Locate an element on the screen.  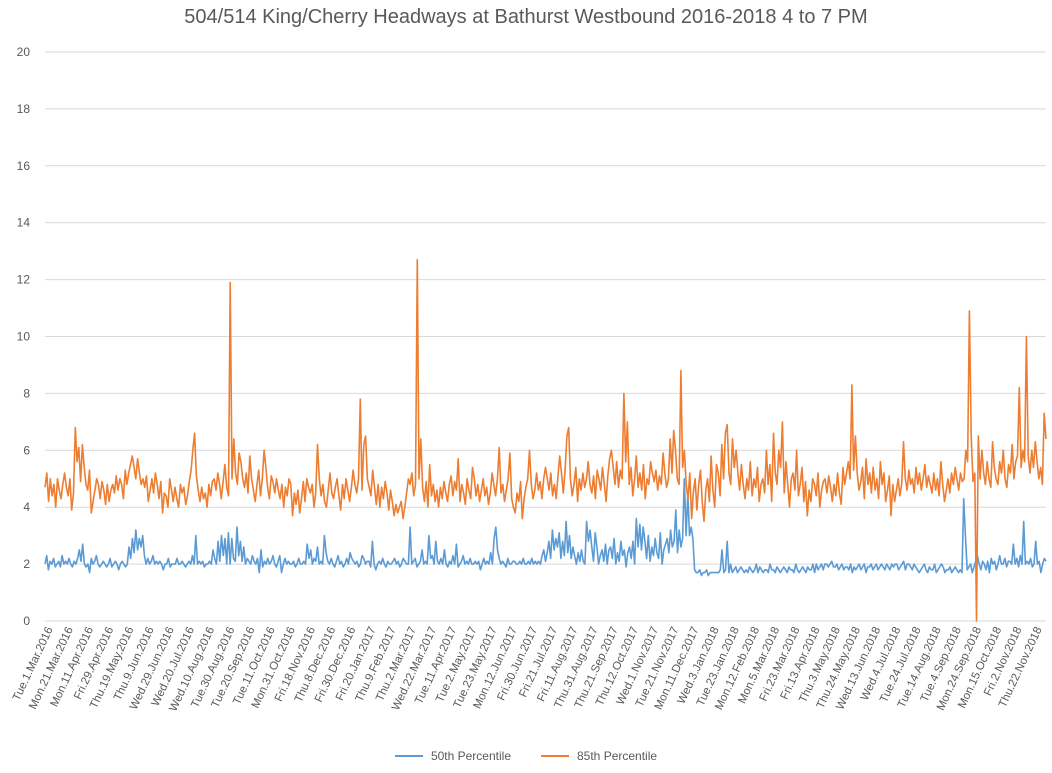
y-tick-label: 16 is located at coordinates (24, 166).